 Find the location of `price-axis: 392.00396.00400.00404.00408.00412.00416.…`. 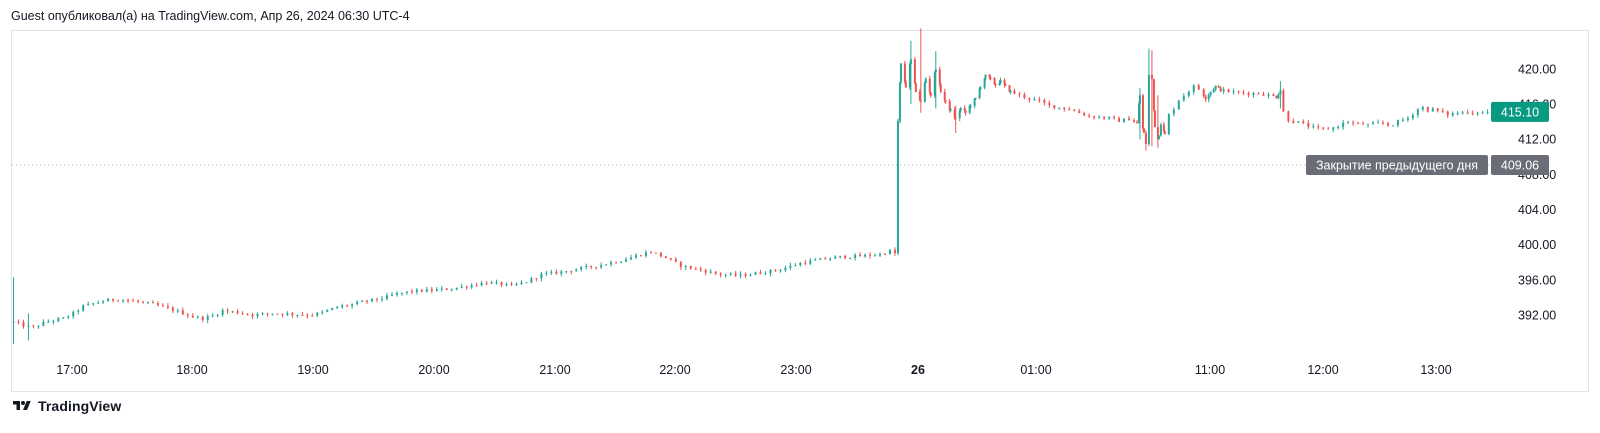

price-axis: 392.00396.00400.00404.00408.00412.00416.… is located at coordinates (1537, 192).